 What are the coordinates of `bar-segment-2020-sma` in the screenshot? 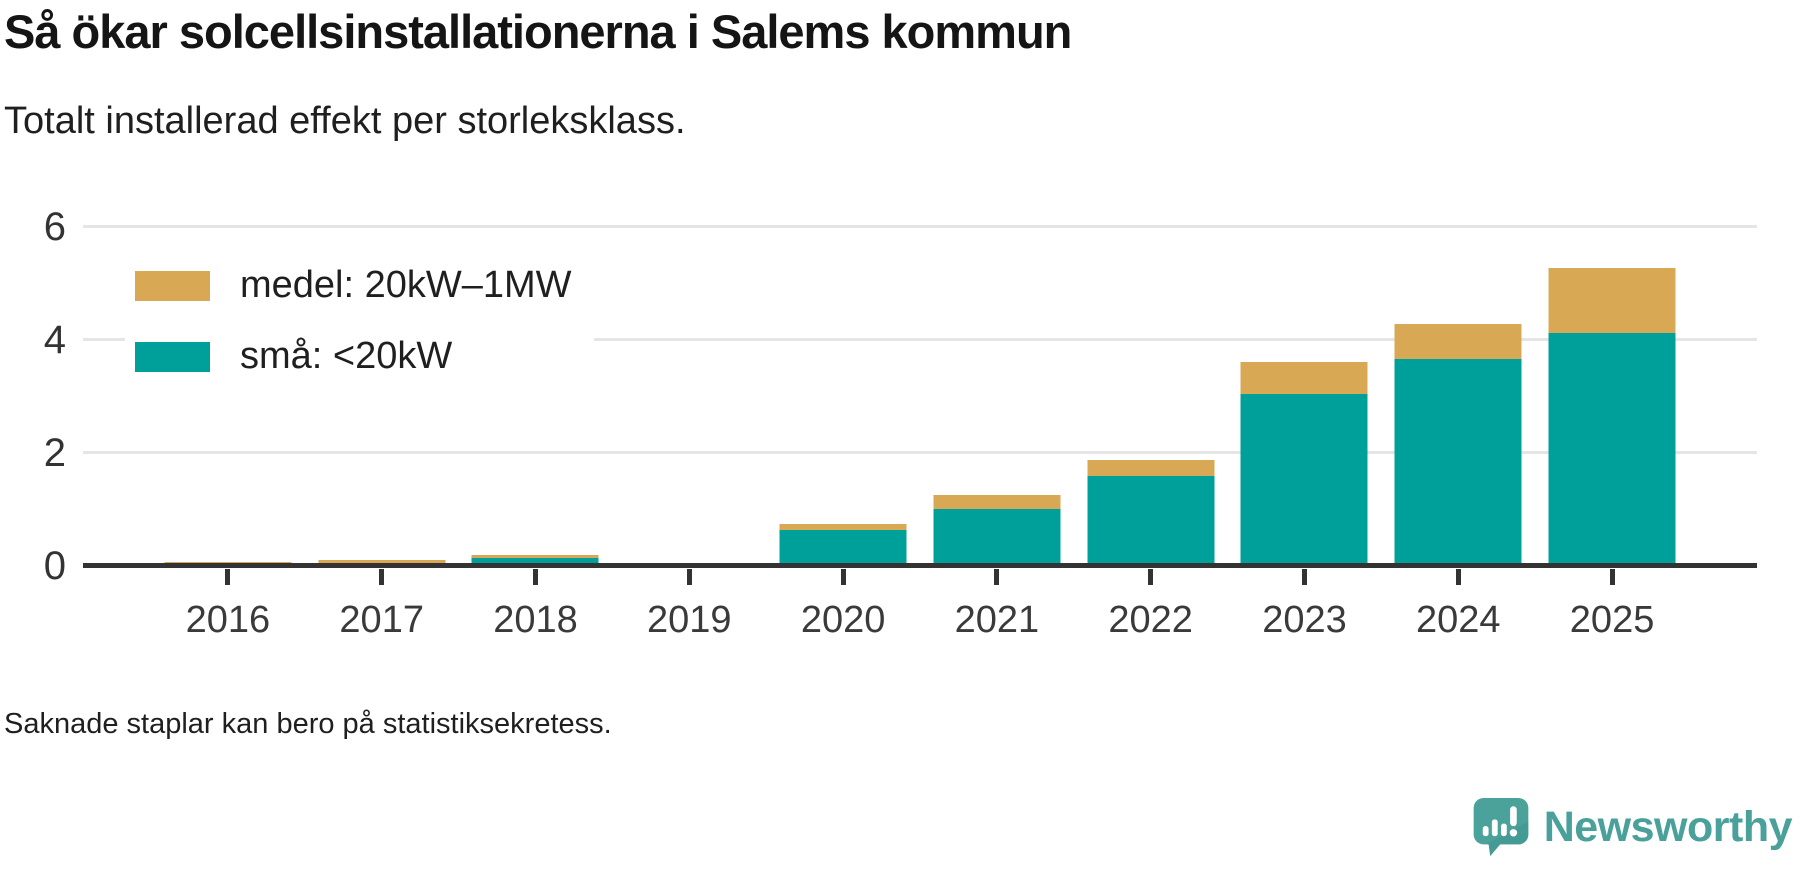 It's located at (843, 548).